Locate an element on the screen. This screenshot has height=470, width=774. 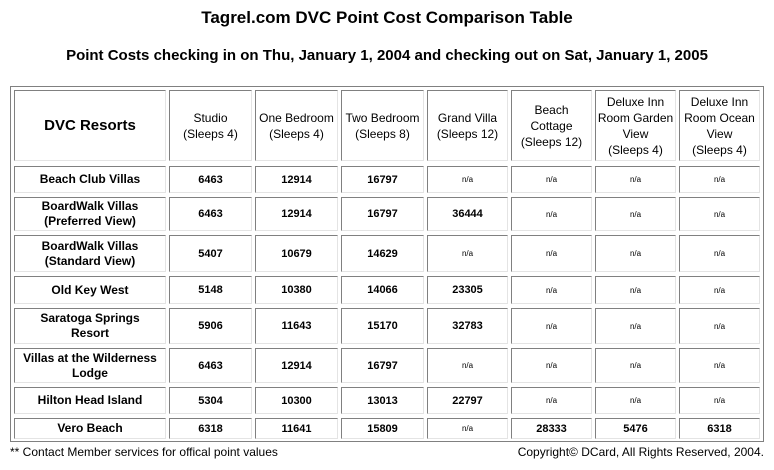
column-header: Beach Cottage (Sleeps 12) is located at coordinates (551, 125).